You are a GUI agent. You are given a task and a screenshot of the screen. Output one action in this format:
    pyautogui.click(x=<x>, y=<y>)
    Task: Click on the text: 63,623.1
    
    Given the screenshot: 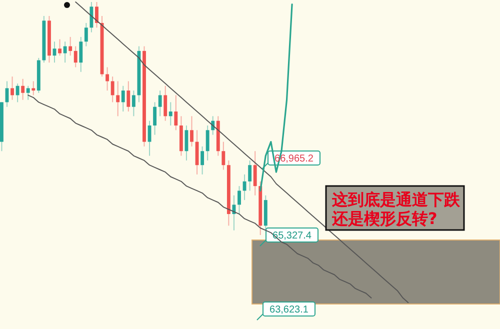 What is the action you would take?
    pyautogui.click(x=289, y=310)
    